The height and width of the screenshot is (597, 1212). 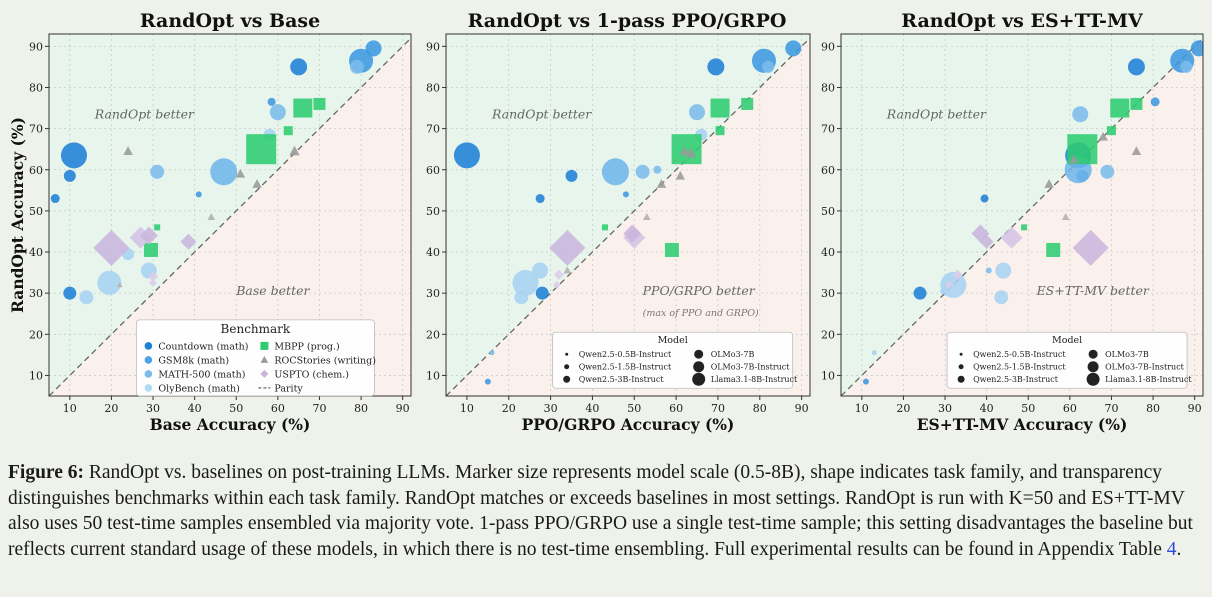 I want to click on legend-label: Llama3.1-8B-Instruct, so click(x=754, y=379).